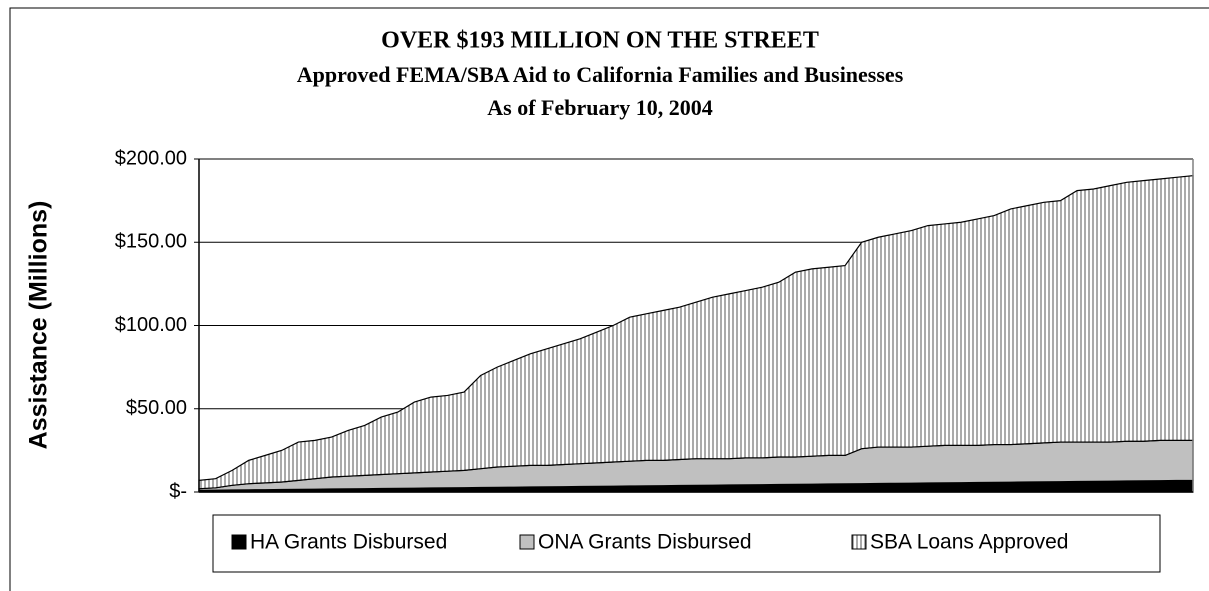 Image resolution: width=1209 pixels, height=591 pixels. I want to click on chart-title: OVER $193 MILLION ON THE STREET, so click(600, 41).